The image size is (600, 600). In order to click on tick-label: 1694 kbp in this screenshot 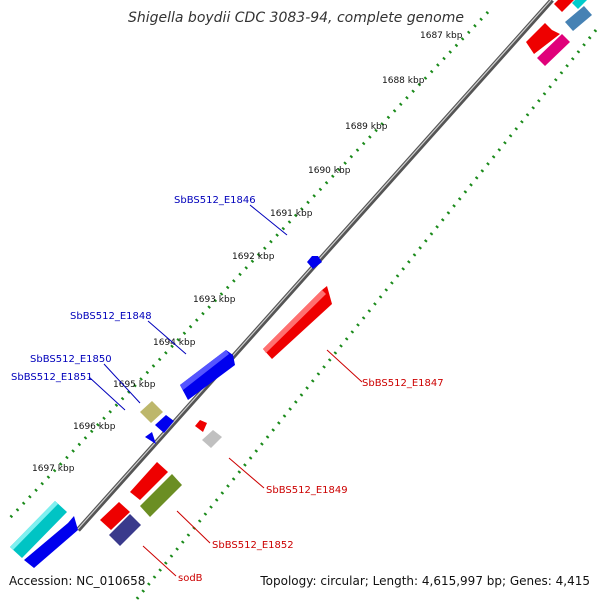, I will do `click(174, 343)`.